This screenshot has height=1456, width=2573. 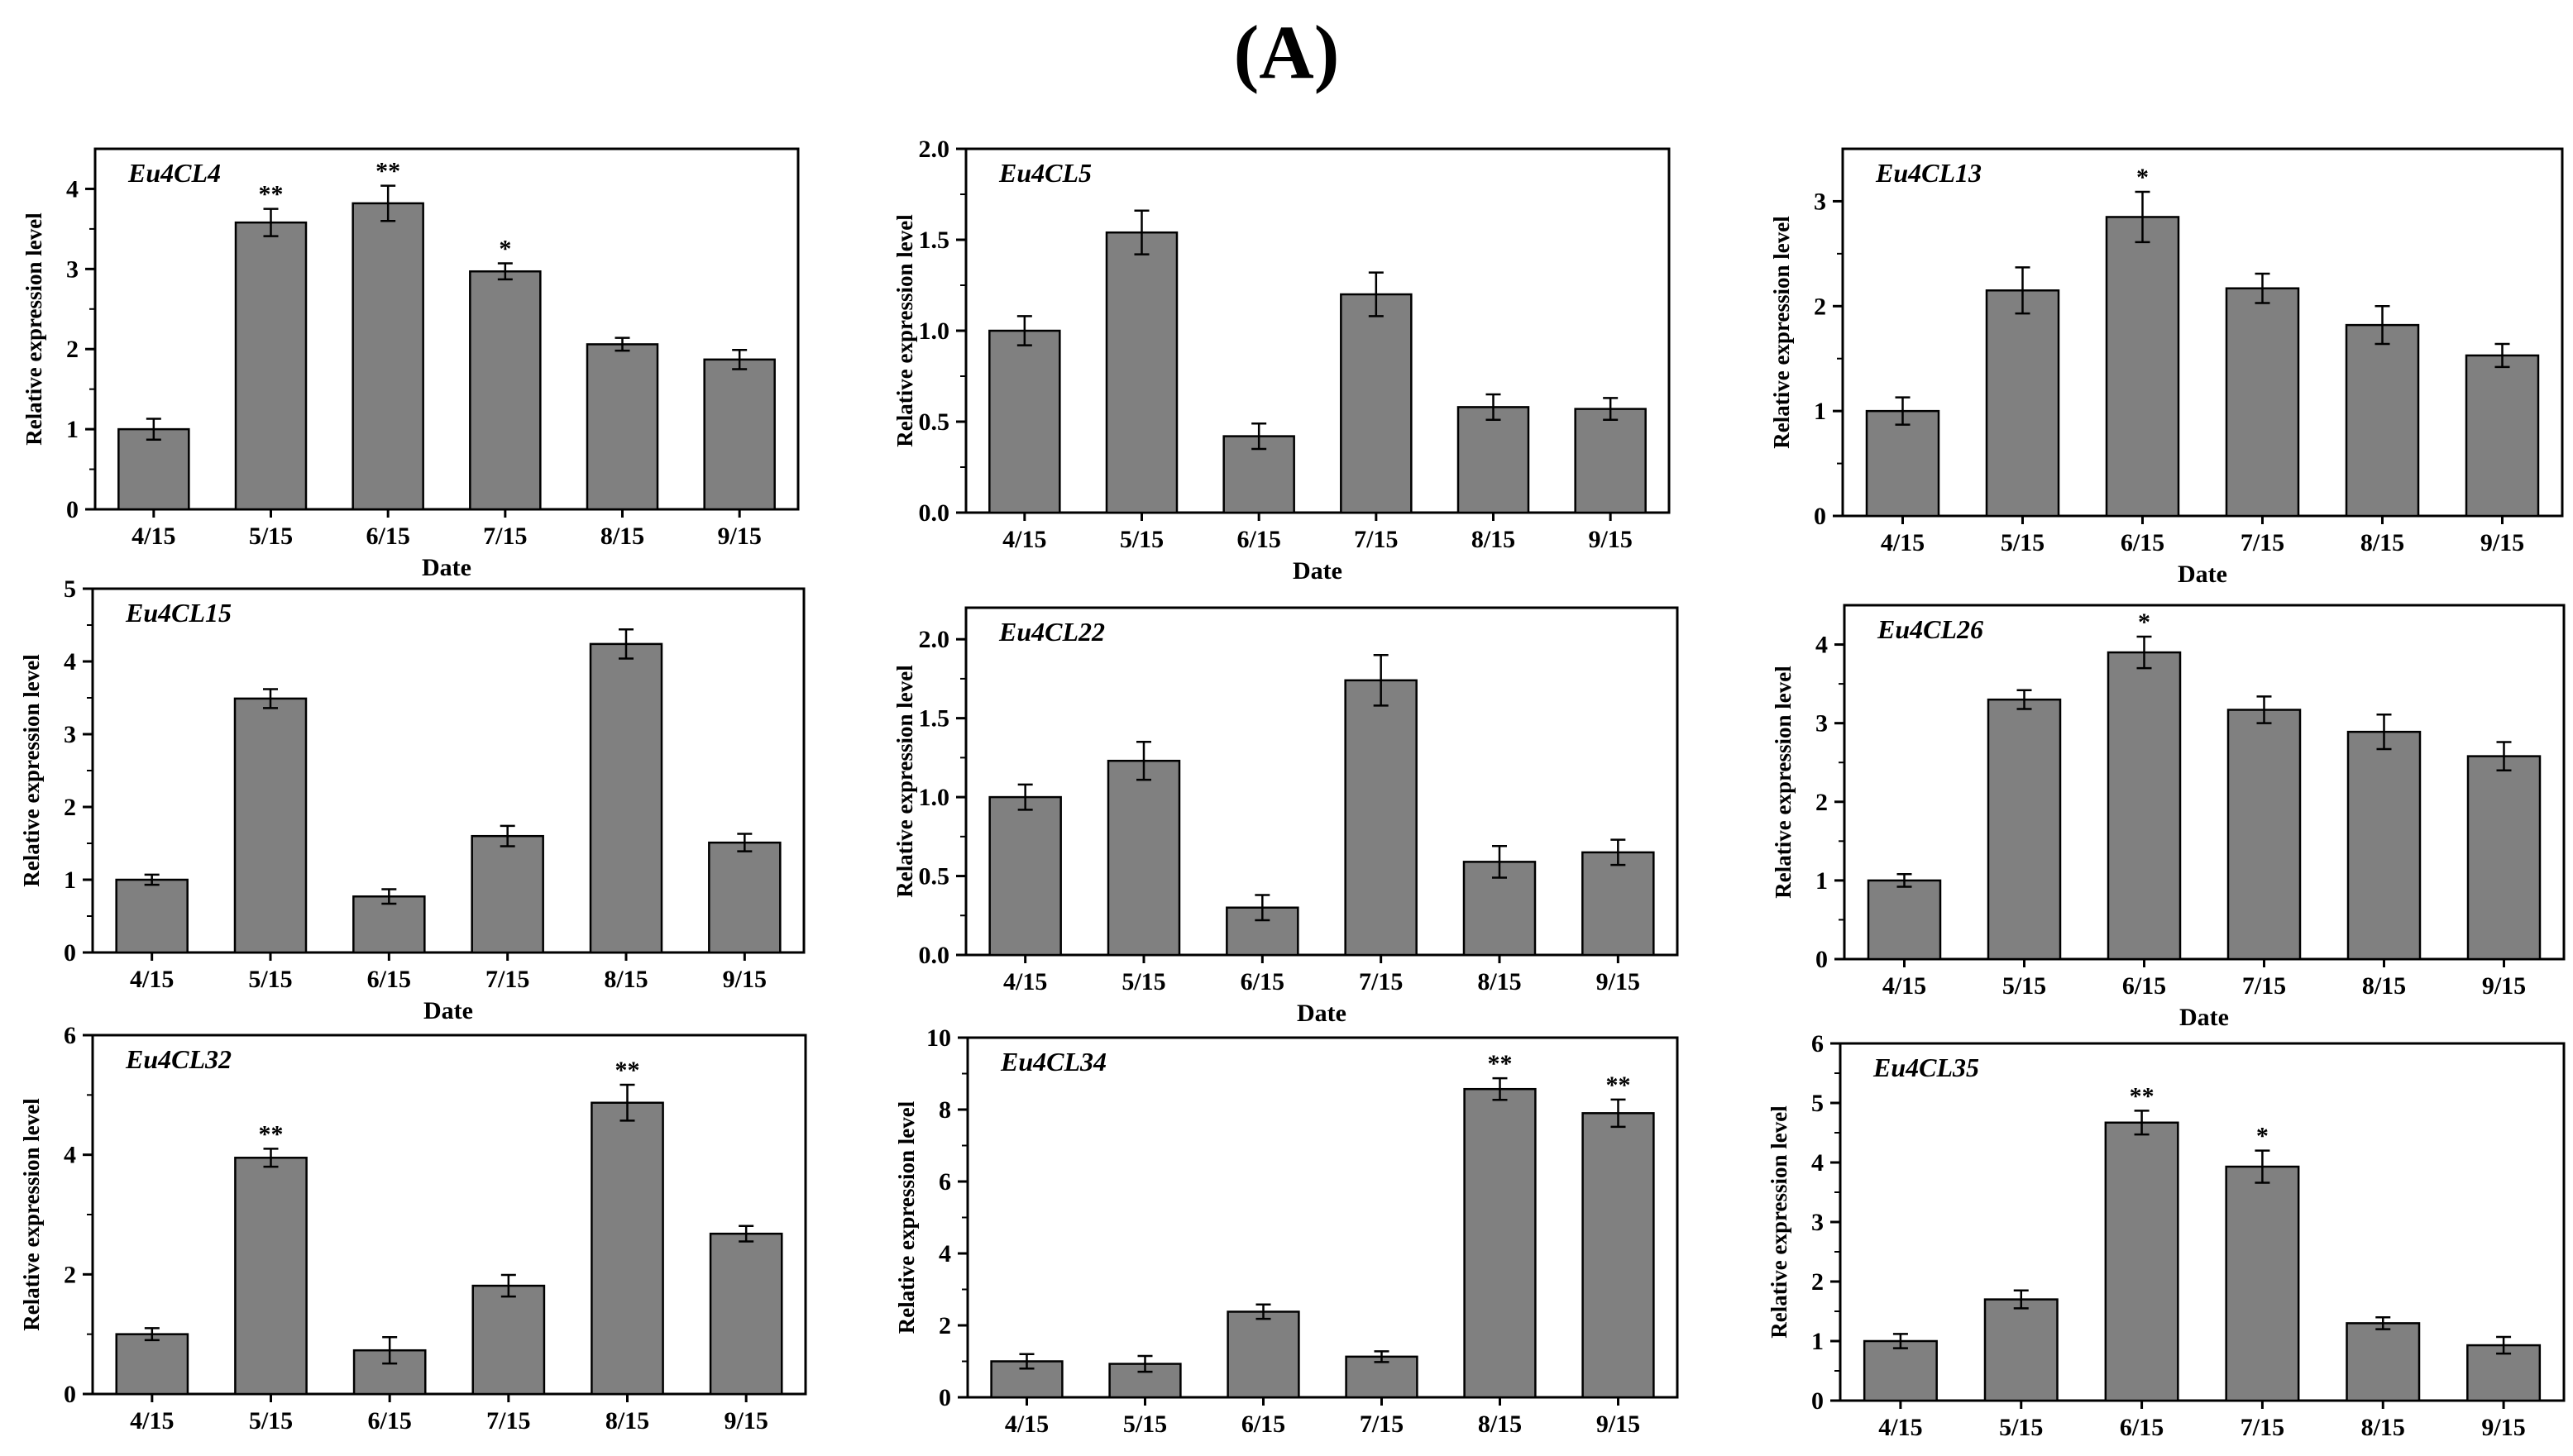 What do you see at coordinates (934, 876) in the screenshot?
I see `y-tick-label: 0.5` at bounding box center [934, 876].